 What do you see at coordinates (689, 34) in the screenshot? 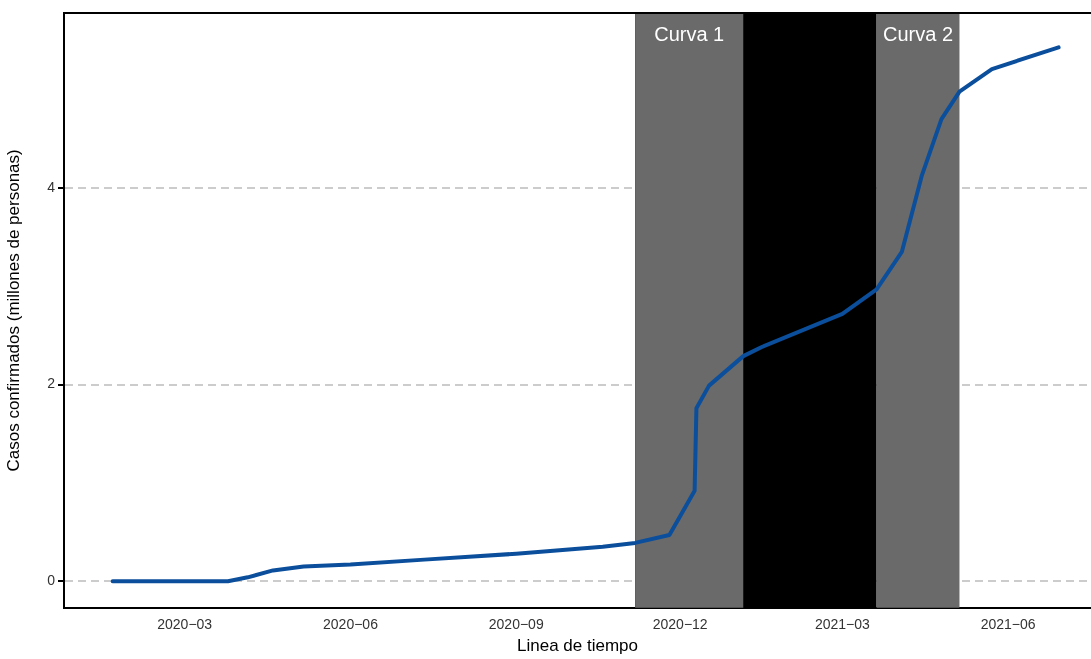
I see `band-label: Curva 1` at bounding box center [689, 34].